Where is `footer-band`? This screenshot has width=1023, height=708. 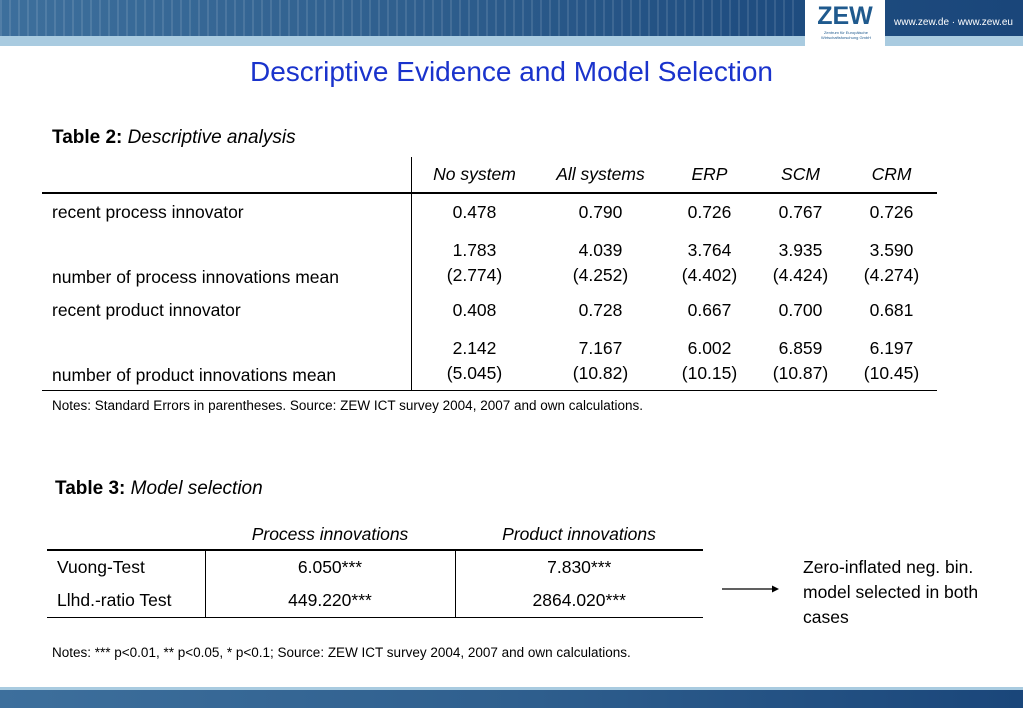
footer-band is located at coordinates (511, 699).